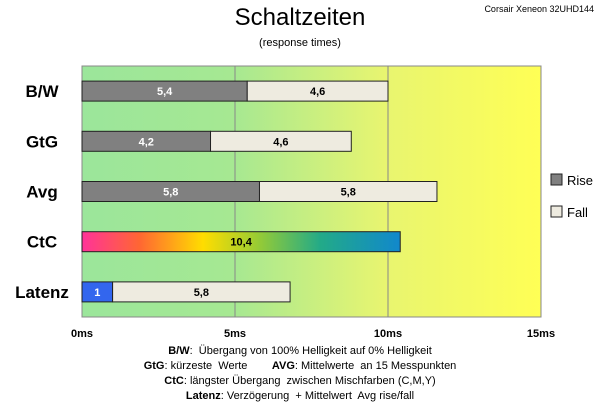  I want to click on category-label: Avg, so click(42, 192).